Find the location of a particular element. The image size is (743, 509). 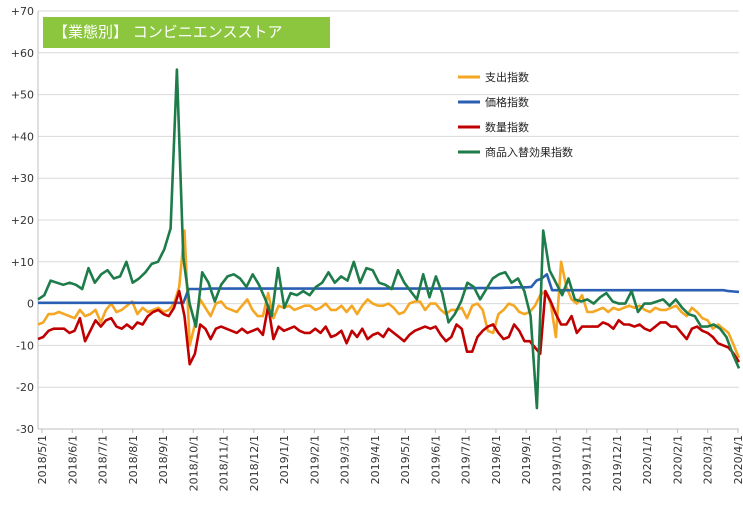

x-tick-label: 2019/7/1 is located at coordinates (466, 459).